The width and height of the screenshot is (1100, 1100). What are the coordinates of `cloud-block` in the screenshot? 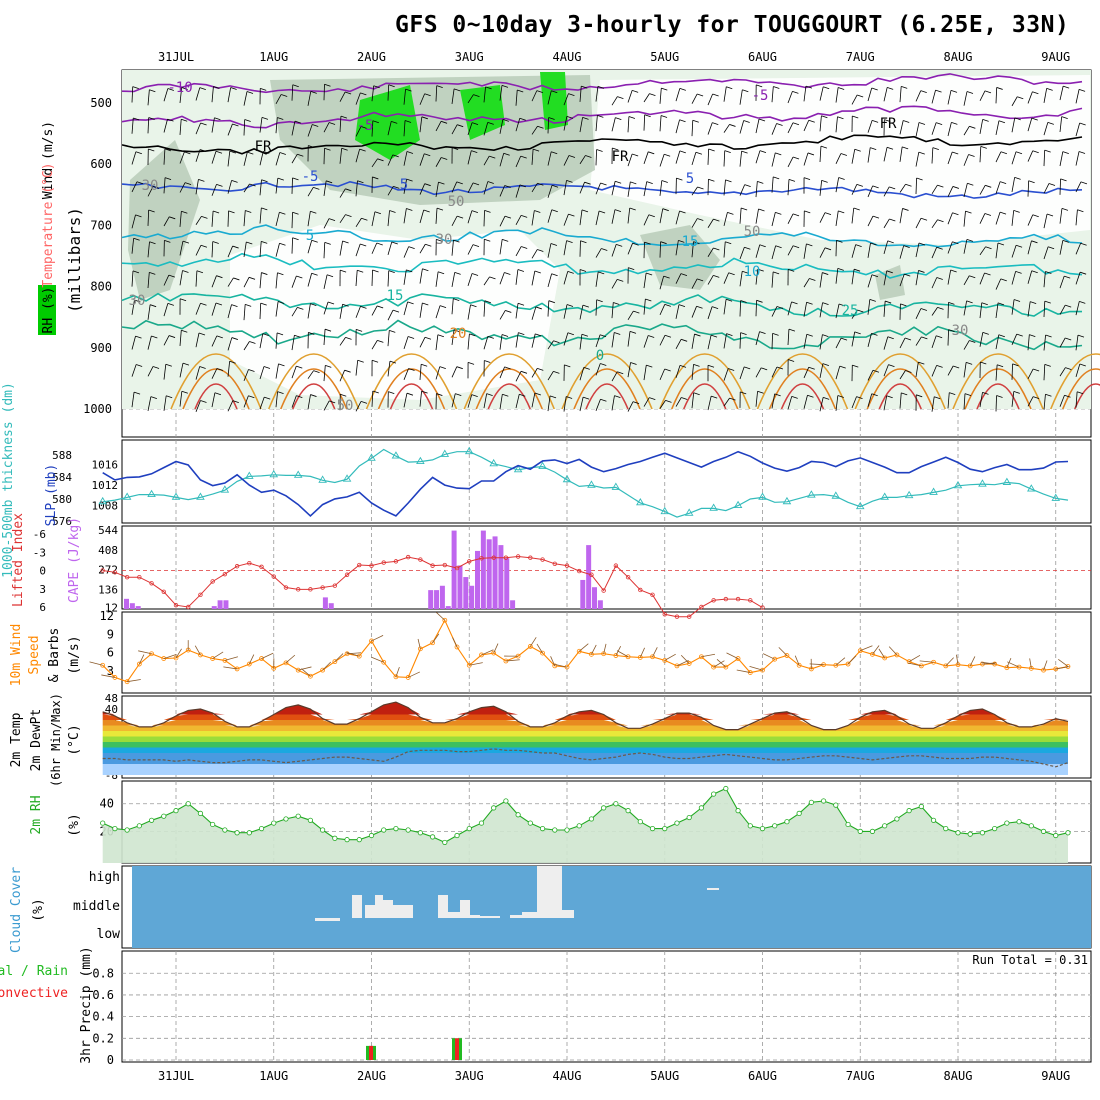 It's located at (549, 892).